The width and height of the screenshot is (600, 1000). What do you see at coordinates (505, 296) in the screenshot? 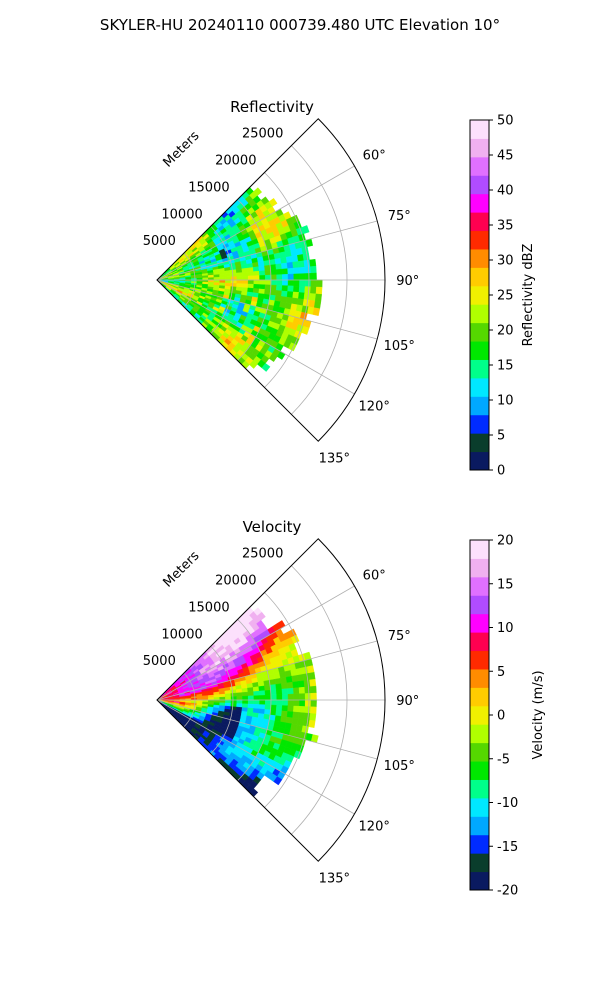
I see `colorbar-tick-label: 25` at bounding box center [505, 296].